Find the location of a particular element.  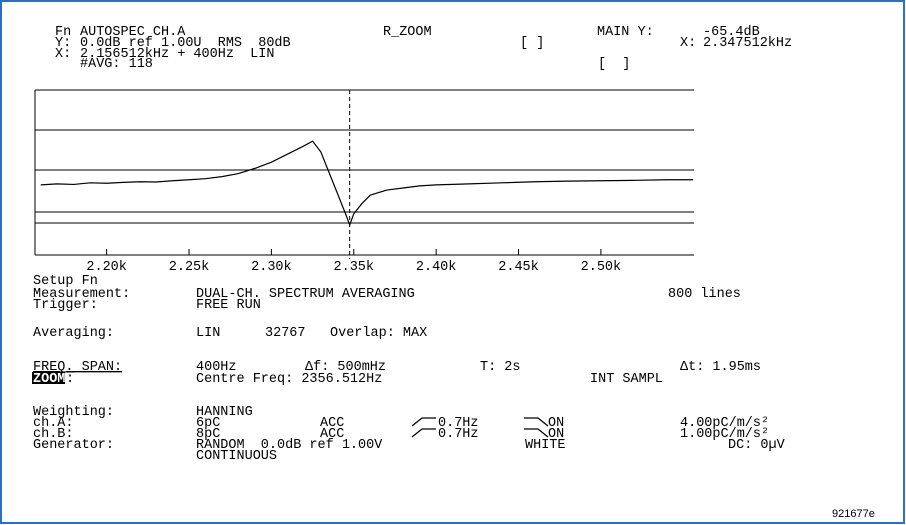

setup-text: Weighting: is located at coordinates (73, 412).